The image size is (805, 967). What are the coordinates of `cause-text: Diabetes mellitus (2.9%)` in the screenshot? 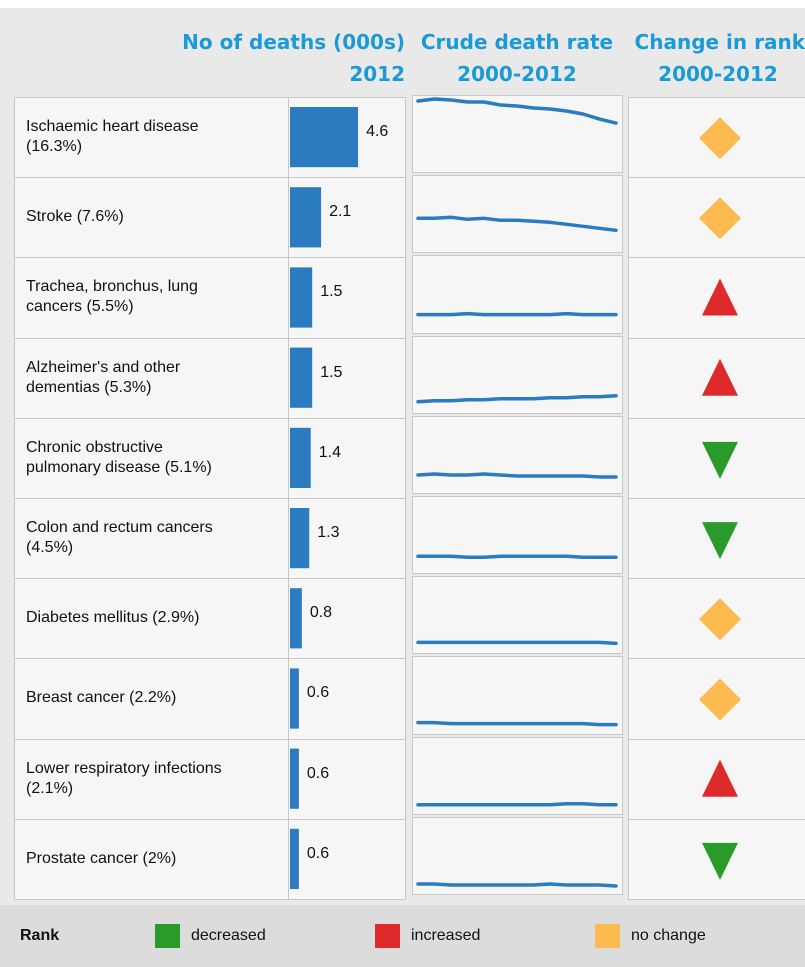 It's located at (113, 618).